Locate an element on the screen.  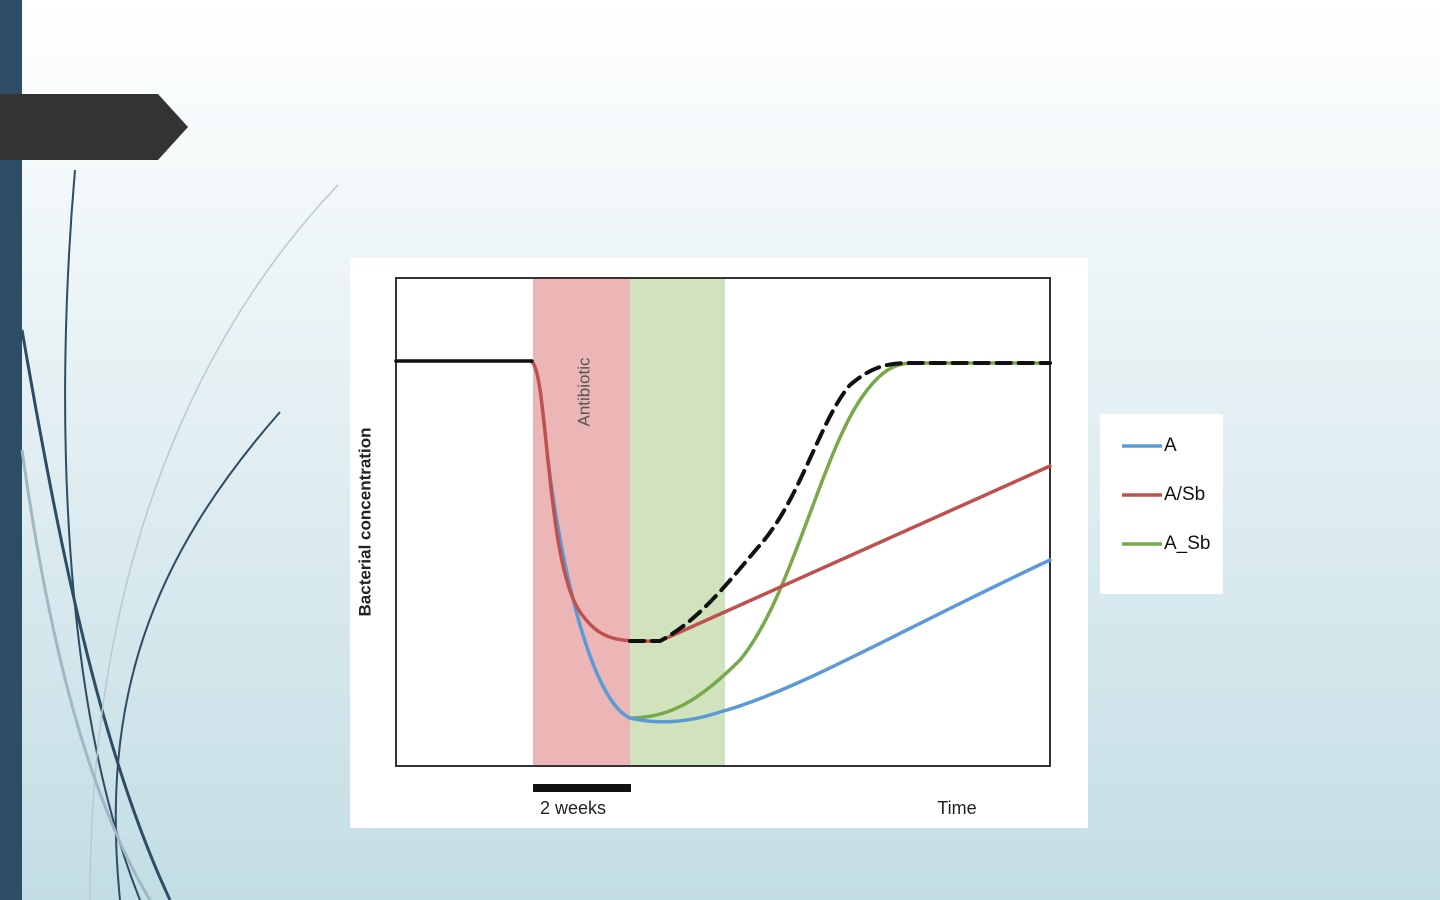
legend-box is located at coordinates (1161, 504).